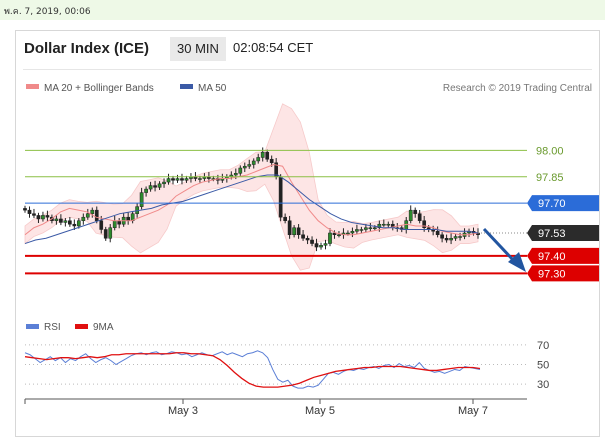  I want to click on level-tag-97.30, so click(563, 273).